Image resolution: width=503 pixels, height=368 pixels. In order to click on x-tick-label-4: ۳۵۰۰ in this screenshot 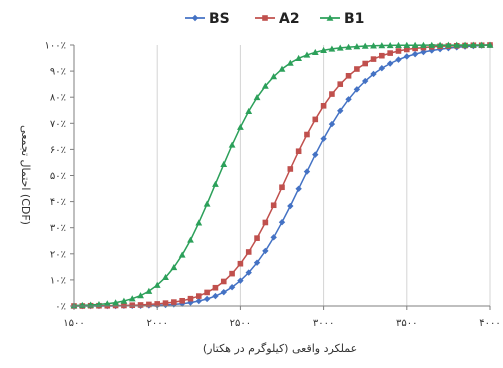, I will do `click(406, 323)`.